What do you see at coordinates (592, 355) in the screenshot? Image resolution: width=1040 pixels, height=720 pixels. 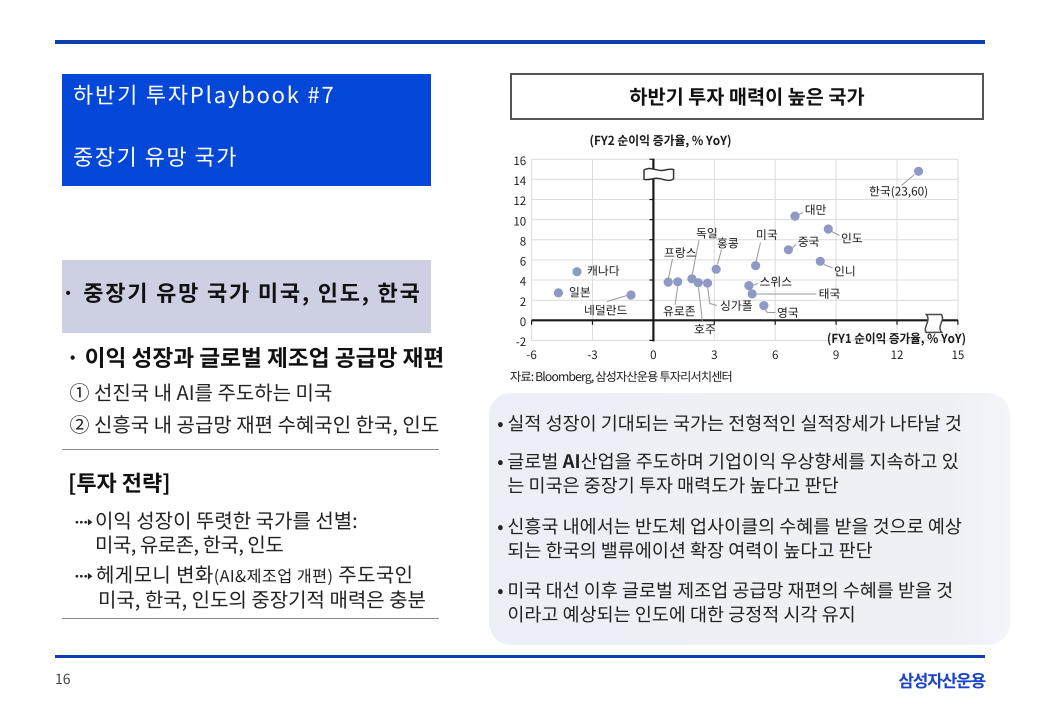 I see `svg-text: -3` at bounding box center [592, 355].